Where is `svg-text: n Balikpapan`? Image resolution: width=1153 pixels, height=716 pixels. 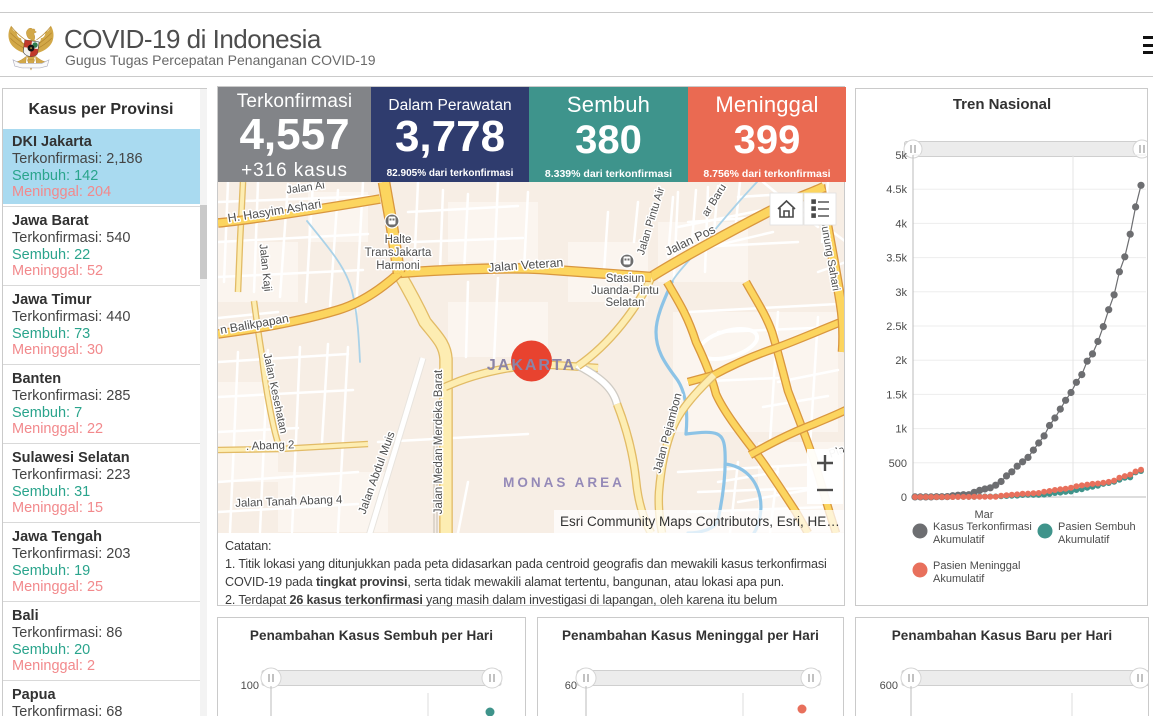 svg-text: n Balikpapan is located at coordinates (254, 324).